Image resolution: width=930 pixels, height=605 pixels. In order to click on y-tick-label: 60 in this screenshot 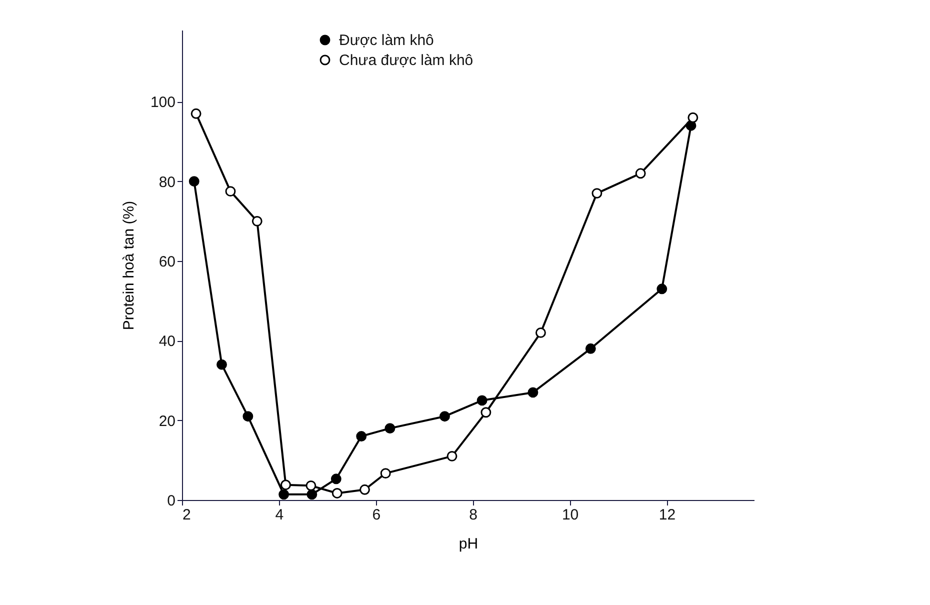, I will do `click(167, 262)`.